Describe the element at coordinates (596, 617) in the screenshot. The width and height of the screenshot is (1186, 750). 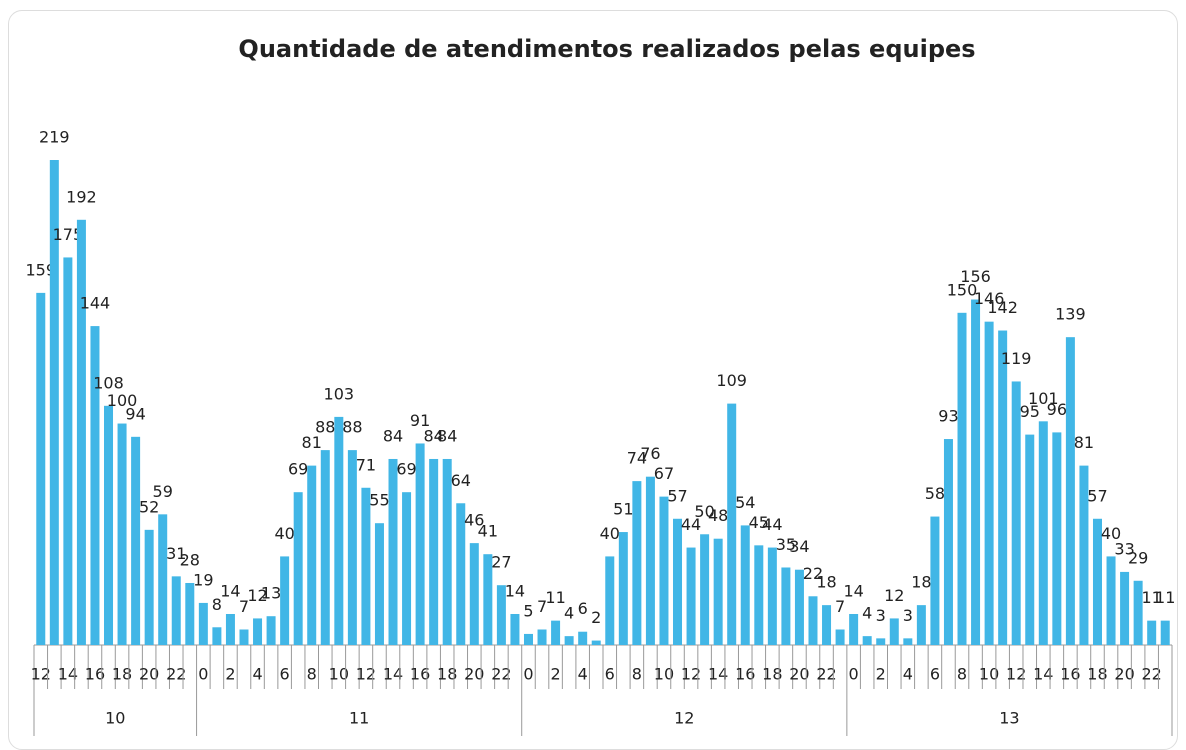
I see `data-label: 2` at that location.